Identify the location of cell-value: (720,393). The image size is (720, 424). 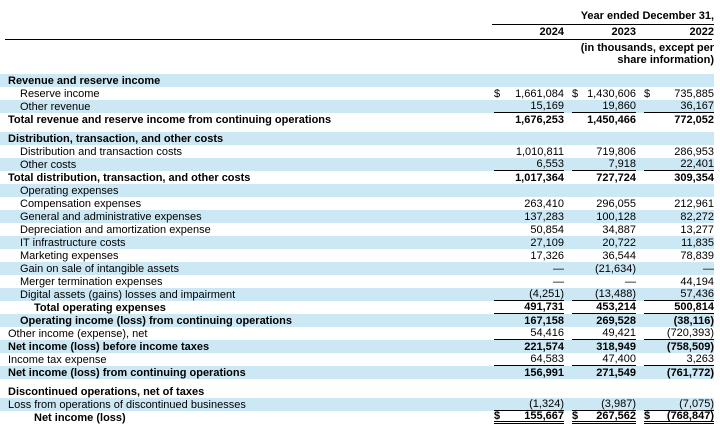
(690, 333).